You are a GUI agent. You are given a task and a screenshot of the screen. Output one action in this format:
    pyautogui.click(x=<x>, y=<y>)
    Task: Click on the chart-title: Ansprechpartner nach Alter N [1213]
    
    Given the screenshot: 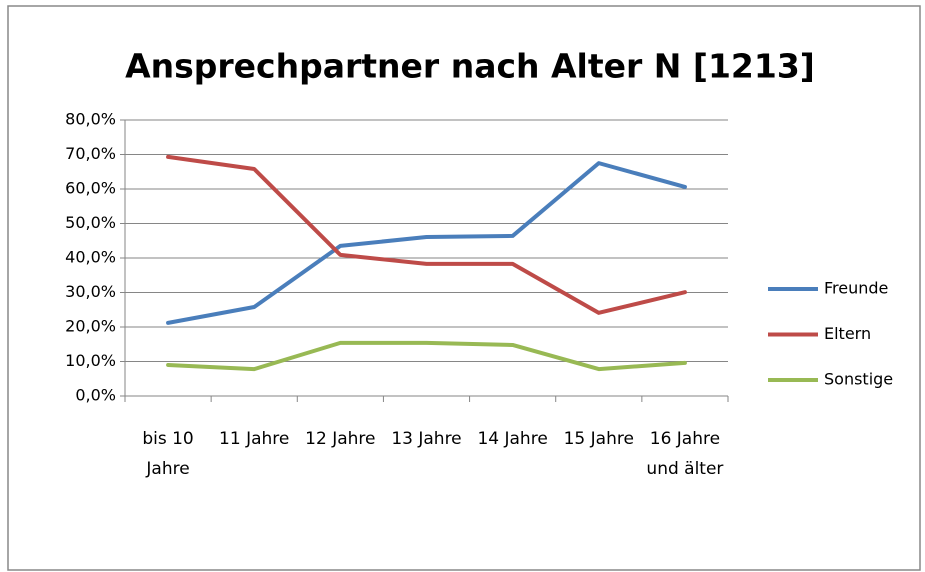 What is the action you would take?
    pyautogui.click(x=470, y=66)
    